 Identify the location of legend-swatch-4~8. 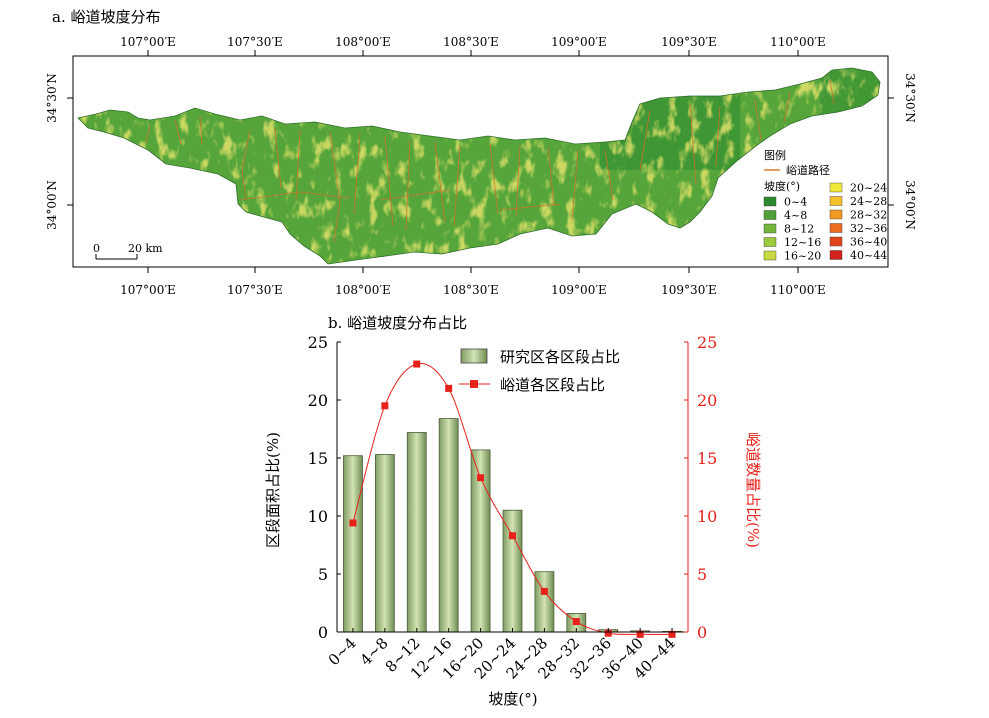
(770, 215).